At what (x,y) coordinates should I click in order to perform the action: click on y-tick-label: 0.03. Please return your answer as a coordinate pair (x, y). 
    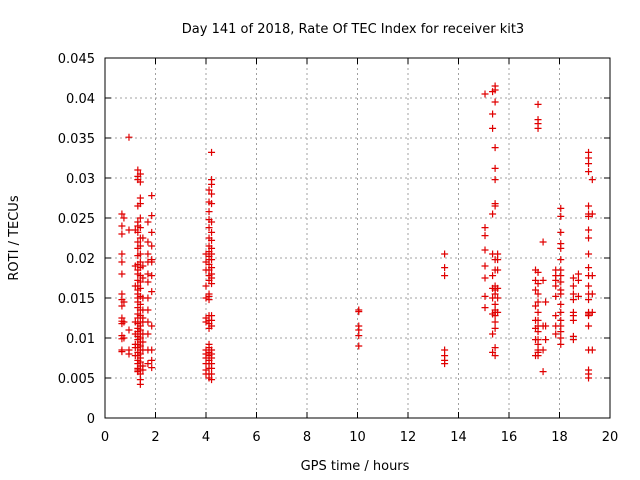
    Looking at the image, I should click on (80, 179).